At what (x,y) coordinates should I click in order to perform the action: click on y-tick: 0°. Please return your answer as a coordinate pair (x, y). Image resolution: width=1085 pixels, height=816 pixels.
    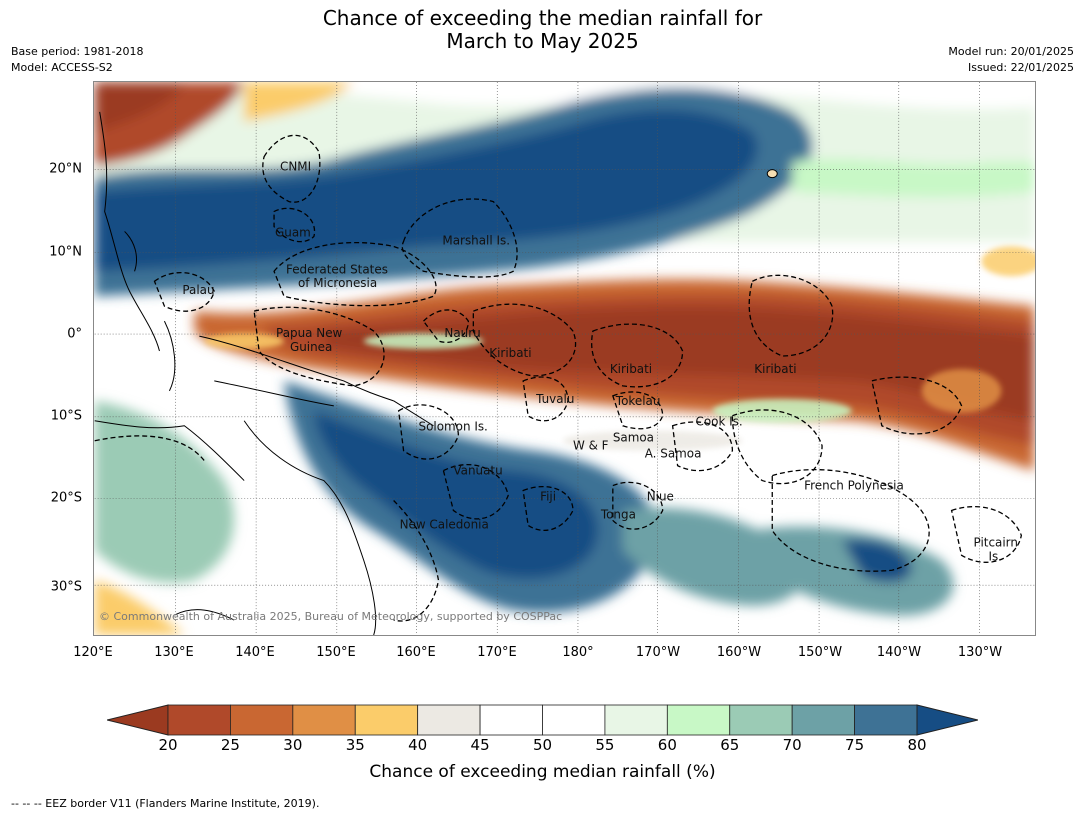
    Looking at the image, I should click on (74, 334).